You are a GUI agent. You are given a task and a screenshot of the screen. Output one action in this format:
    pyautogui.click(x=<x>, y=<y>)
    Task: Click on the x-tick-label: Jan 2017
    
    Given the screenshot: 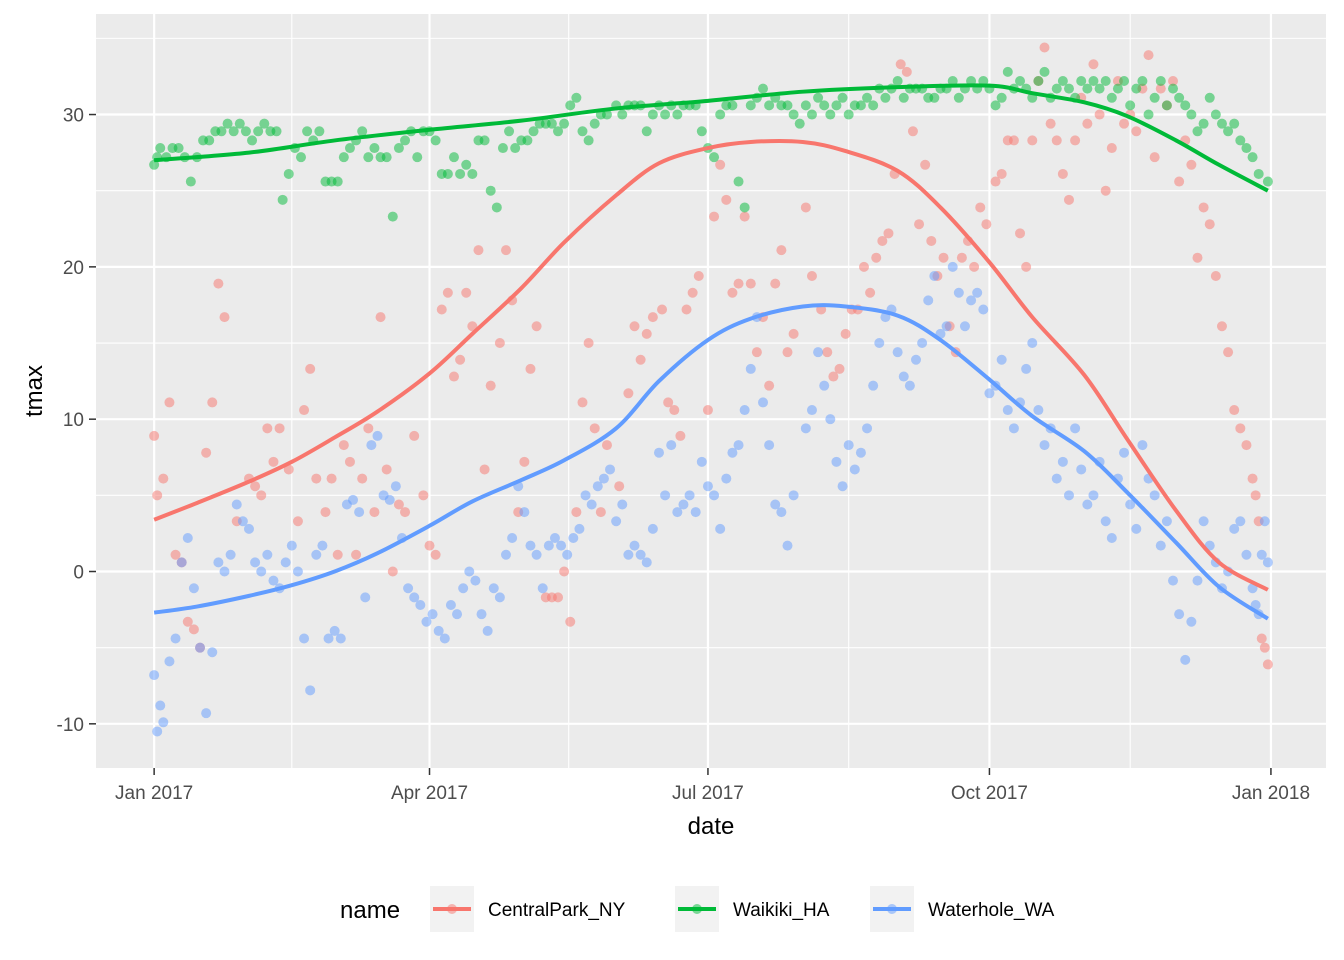 What is the action you would take?
    pyautogui.click(x=154, y=793)
    